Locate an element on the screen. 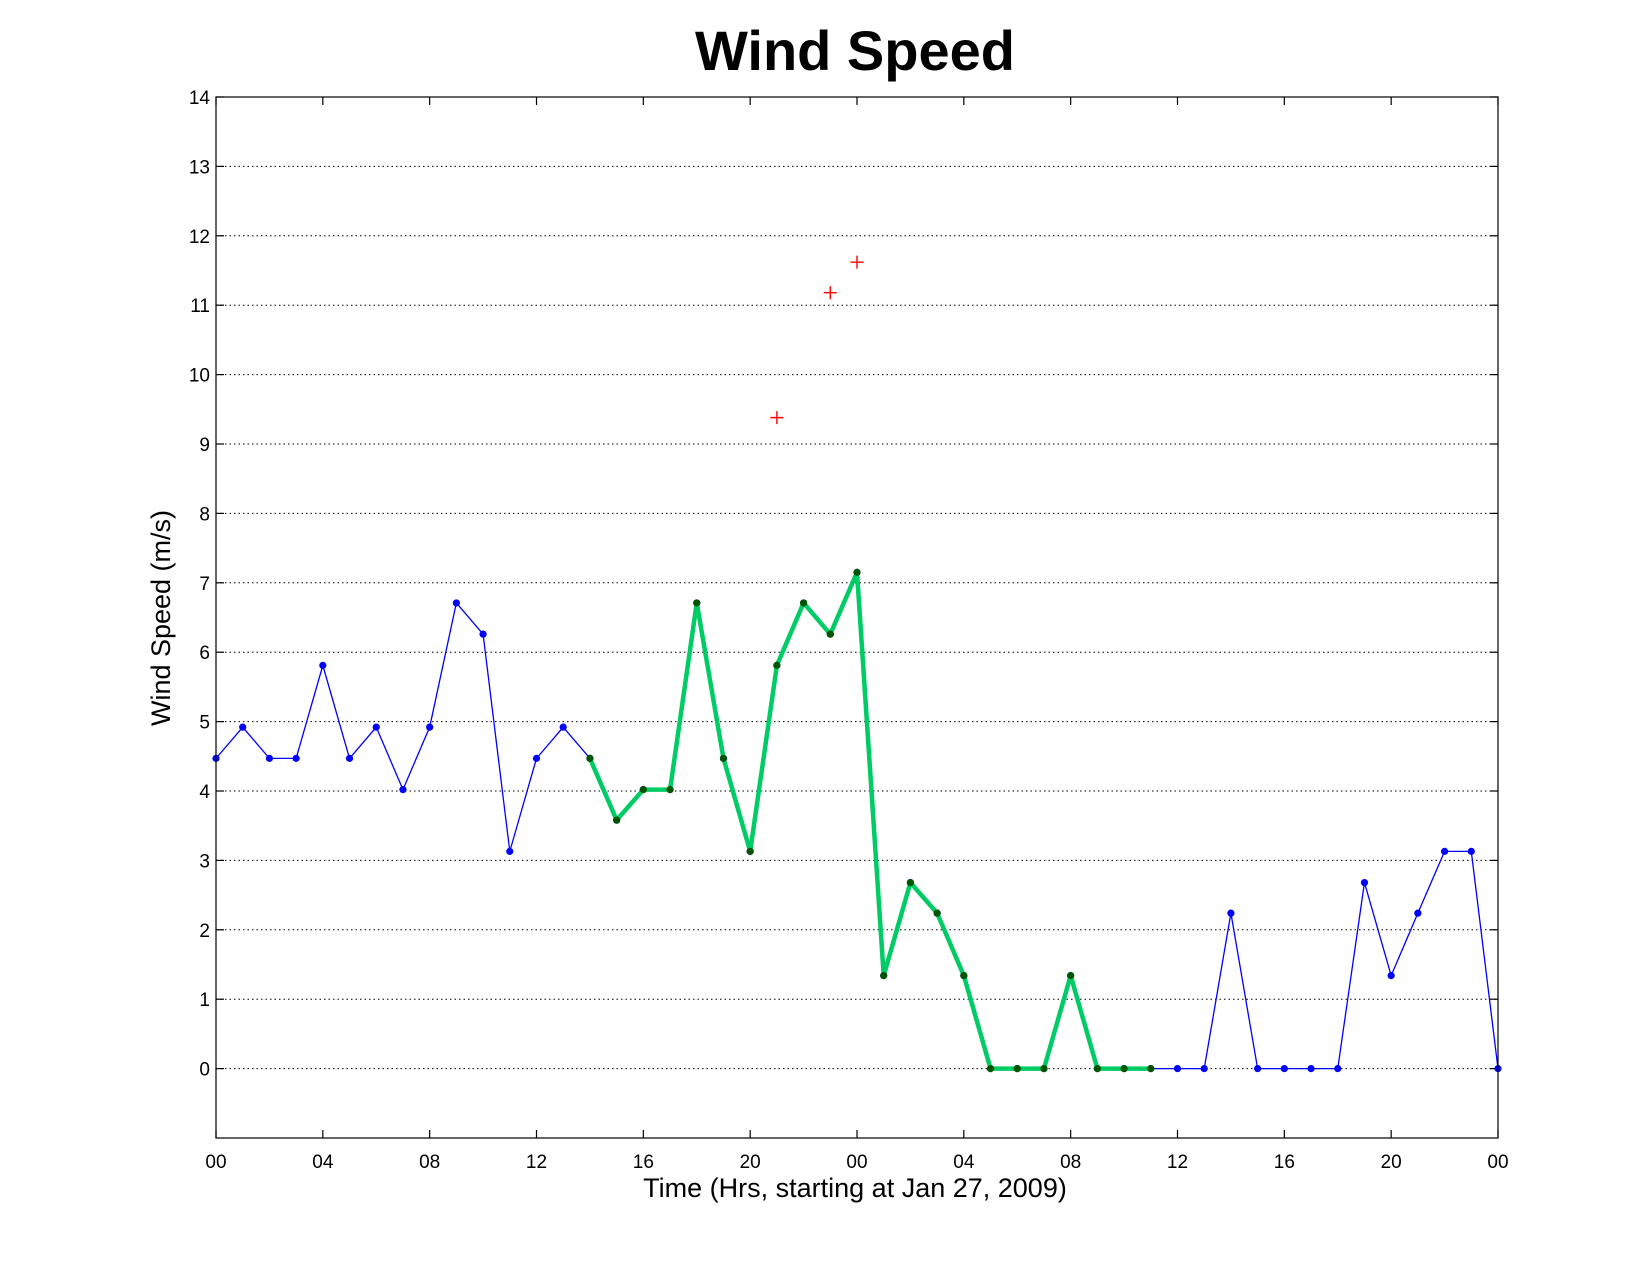 This screenshot has height=1275, width=1650. x-axis-label: Time (Hrs, starting at Jan 27, 2009) is located at coordinates (855, 1188).